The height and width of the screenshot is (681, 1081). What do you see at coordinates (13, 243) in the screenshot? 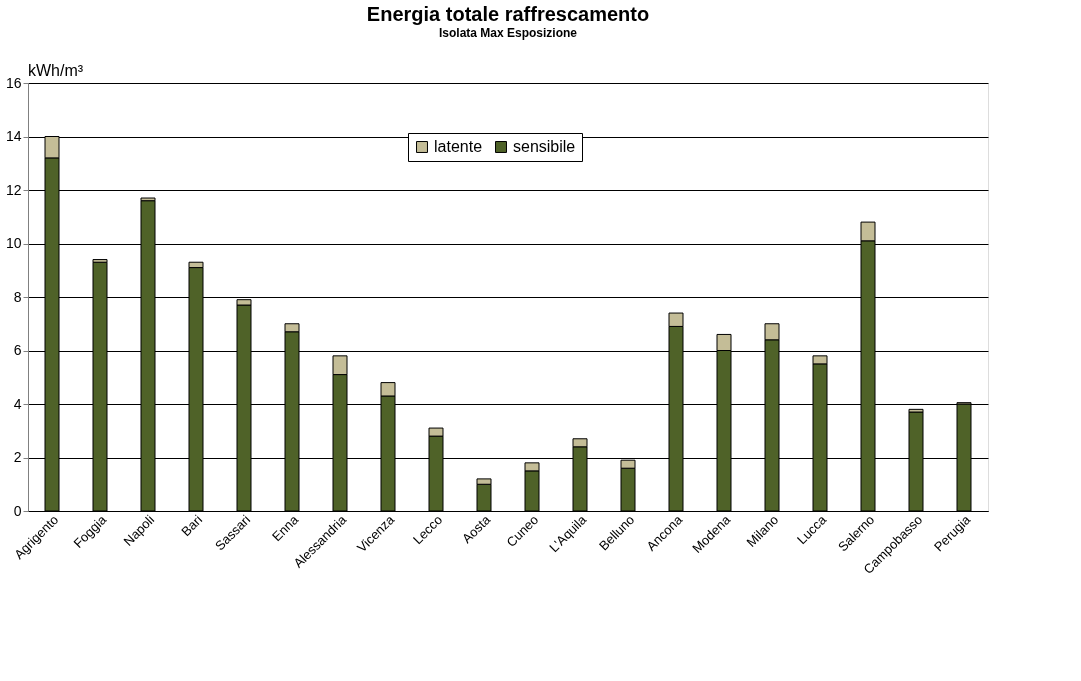
I see `y-tick-label: 10` at bounding box center [13, 243].